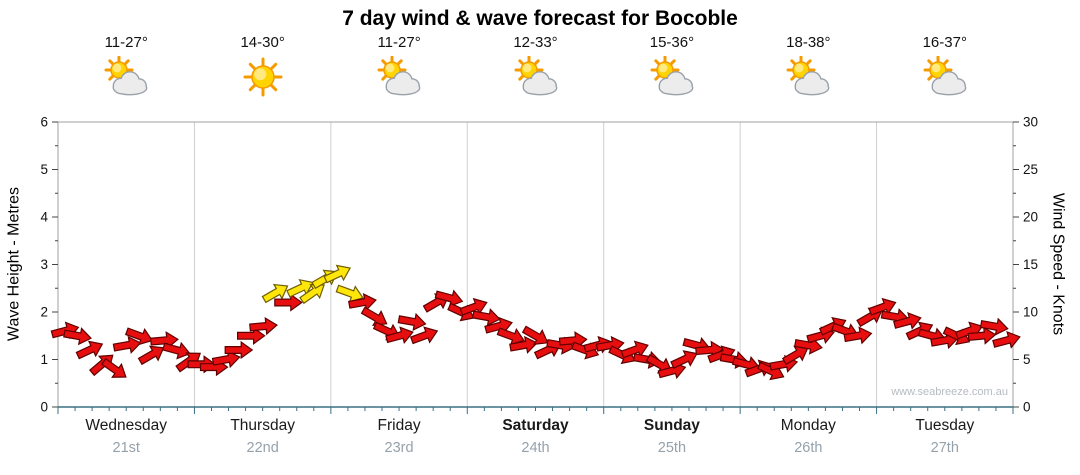 The height and width of the screenshot is (475, 1080). What do you see at coordinates (1030, 264) in the screenshot?
I see `y-right-tick-label: 15` at bounding box center [1030, 264].